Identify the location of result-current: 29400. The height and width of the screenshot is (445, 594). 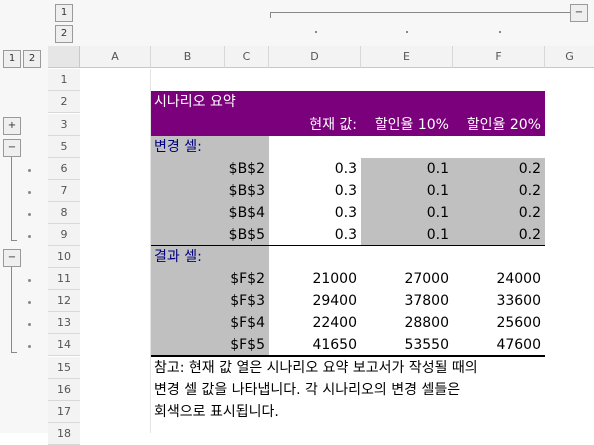
(334, 301).